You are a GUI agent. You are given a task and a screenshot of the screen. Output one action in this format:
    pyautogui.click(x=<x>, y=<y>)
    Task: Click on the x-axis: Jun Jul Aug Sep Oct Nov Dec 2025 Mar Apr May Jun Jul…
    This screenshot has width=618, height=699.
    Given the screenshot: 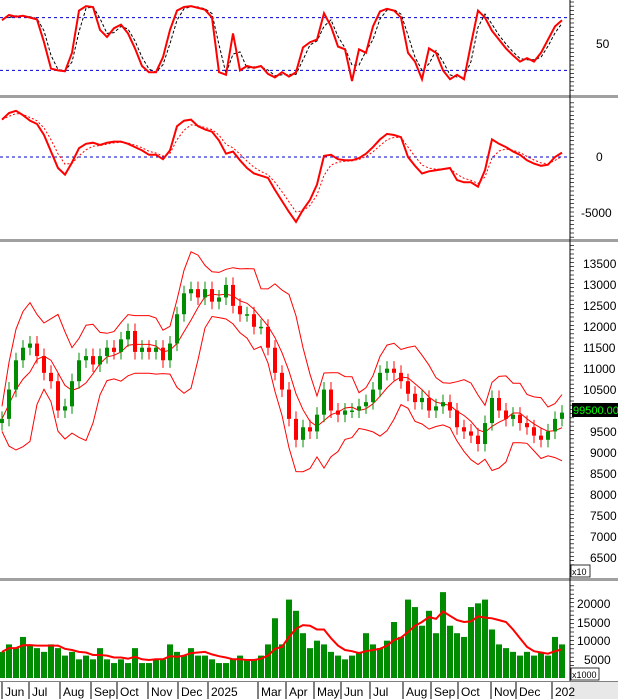 What is the action you would take?
    pyautogui.click(x=288, y=690)
    